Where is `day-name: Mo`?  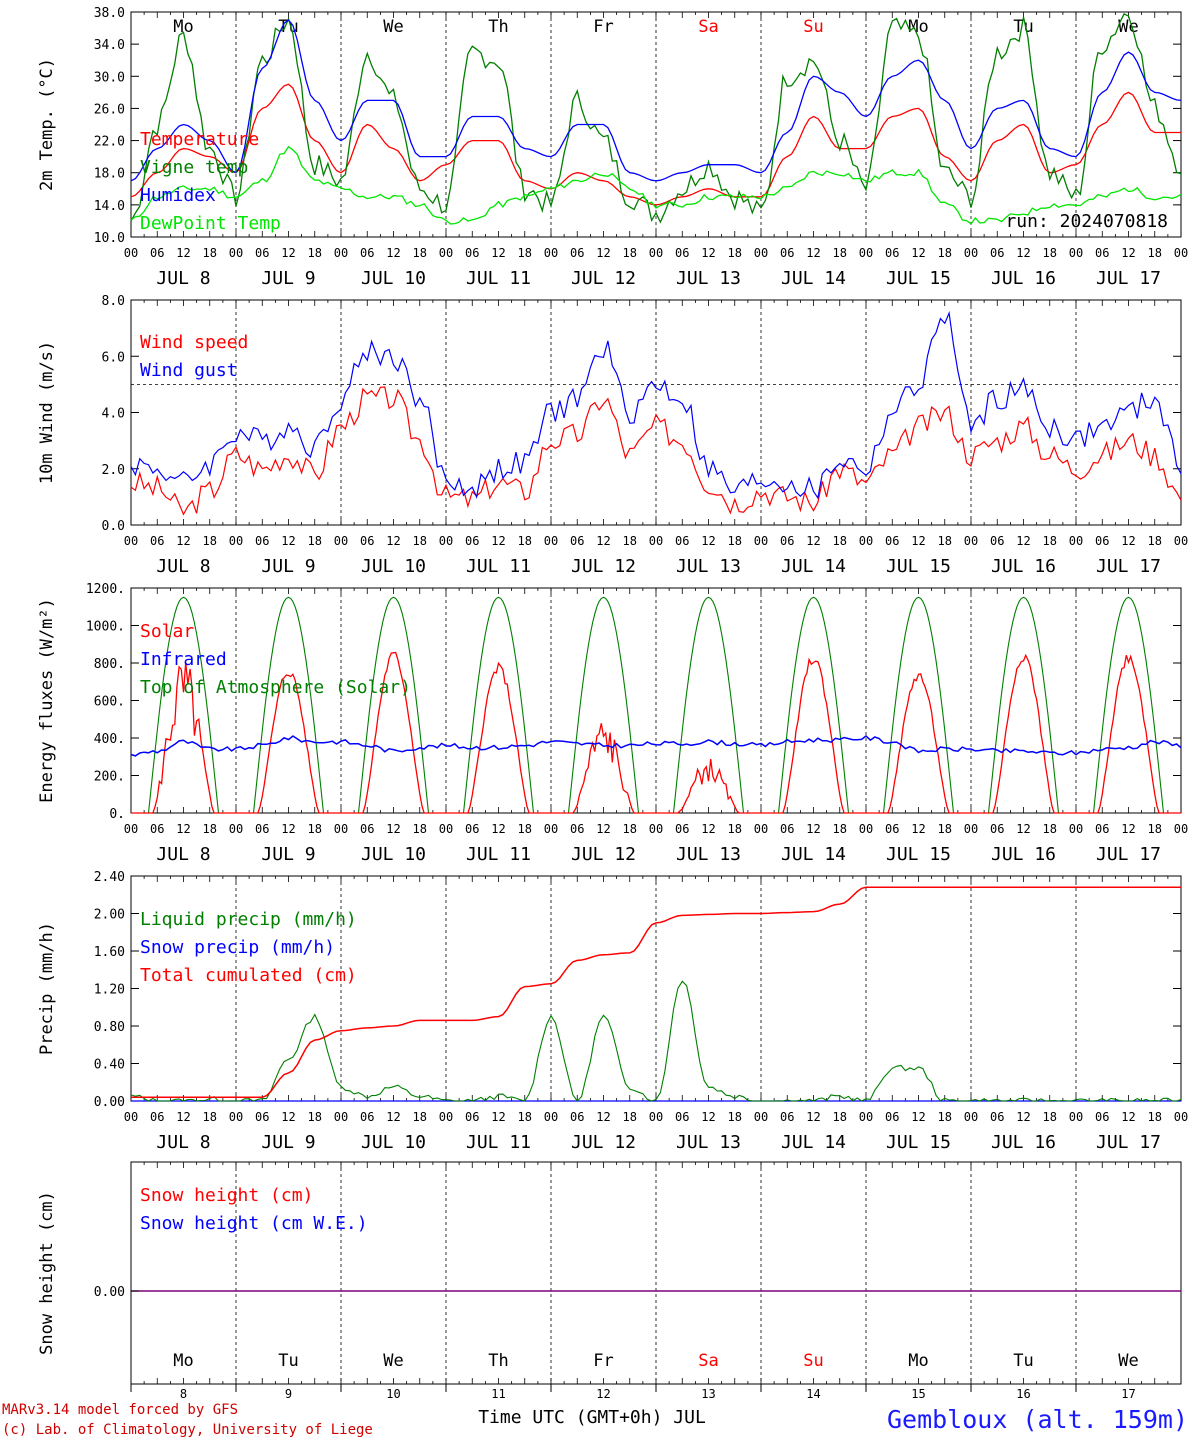
day-name: Mo is located at coordinates (183, 27).